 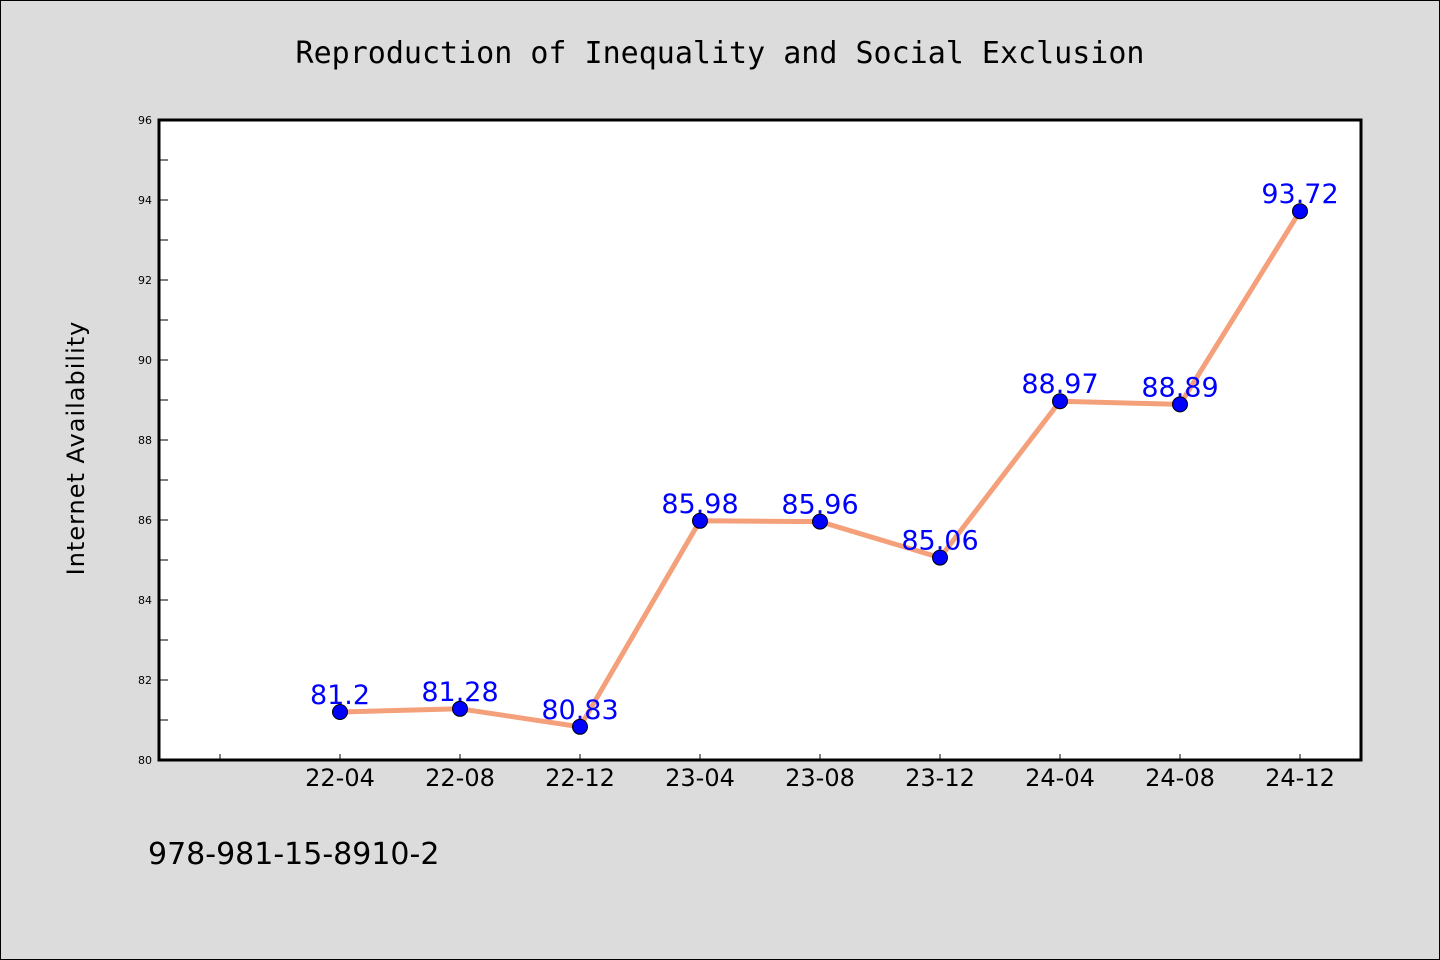 I want to click on x-tick-label: 22-08, so click(x=460, y=778).